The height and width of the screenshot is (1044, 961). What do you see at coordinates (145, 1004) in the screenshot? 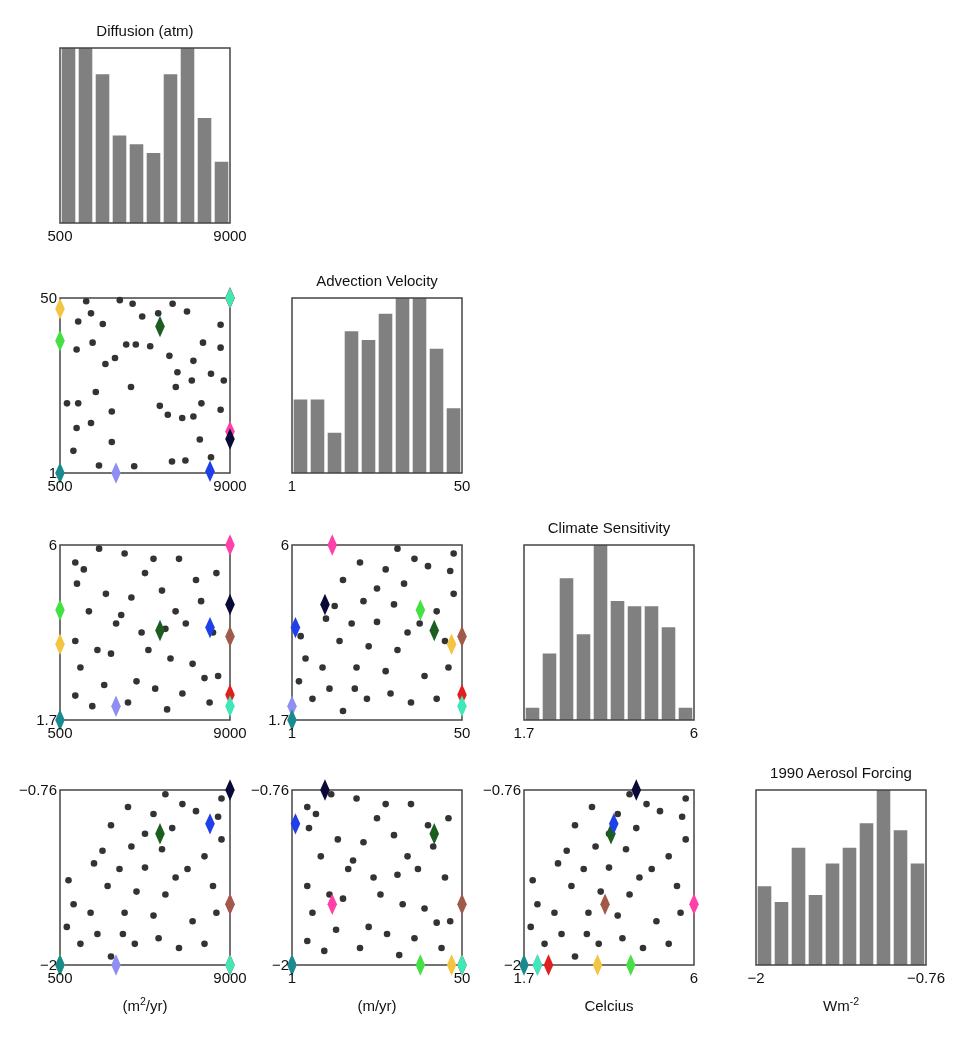
I see `x-axis-title: (m$^{2}$/yr)` at bounding box center [145, 1004].